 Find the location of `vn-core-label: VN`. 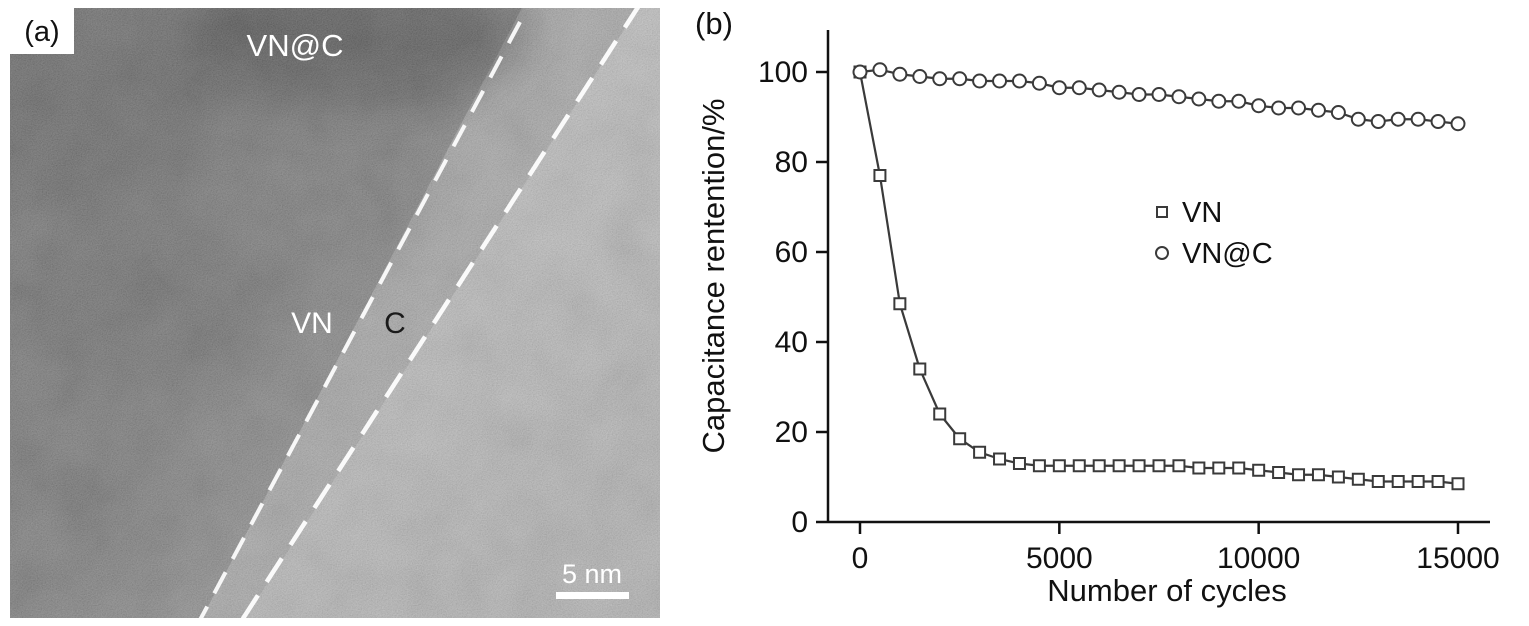

vn-core-label: VN is located at coordinates (312, 323).